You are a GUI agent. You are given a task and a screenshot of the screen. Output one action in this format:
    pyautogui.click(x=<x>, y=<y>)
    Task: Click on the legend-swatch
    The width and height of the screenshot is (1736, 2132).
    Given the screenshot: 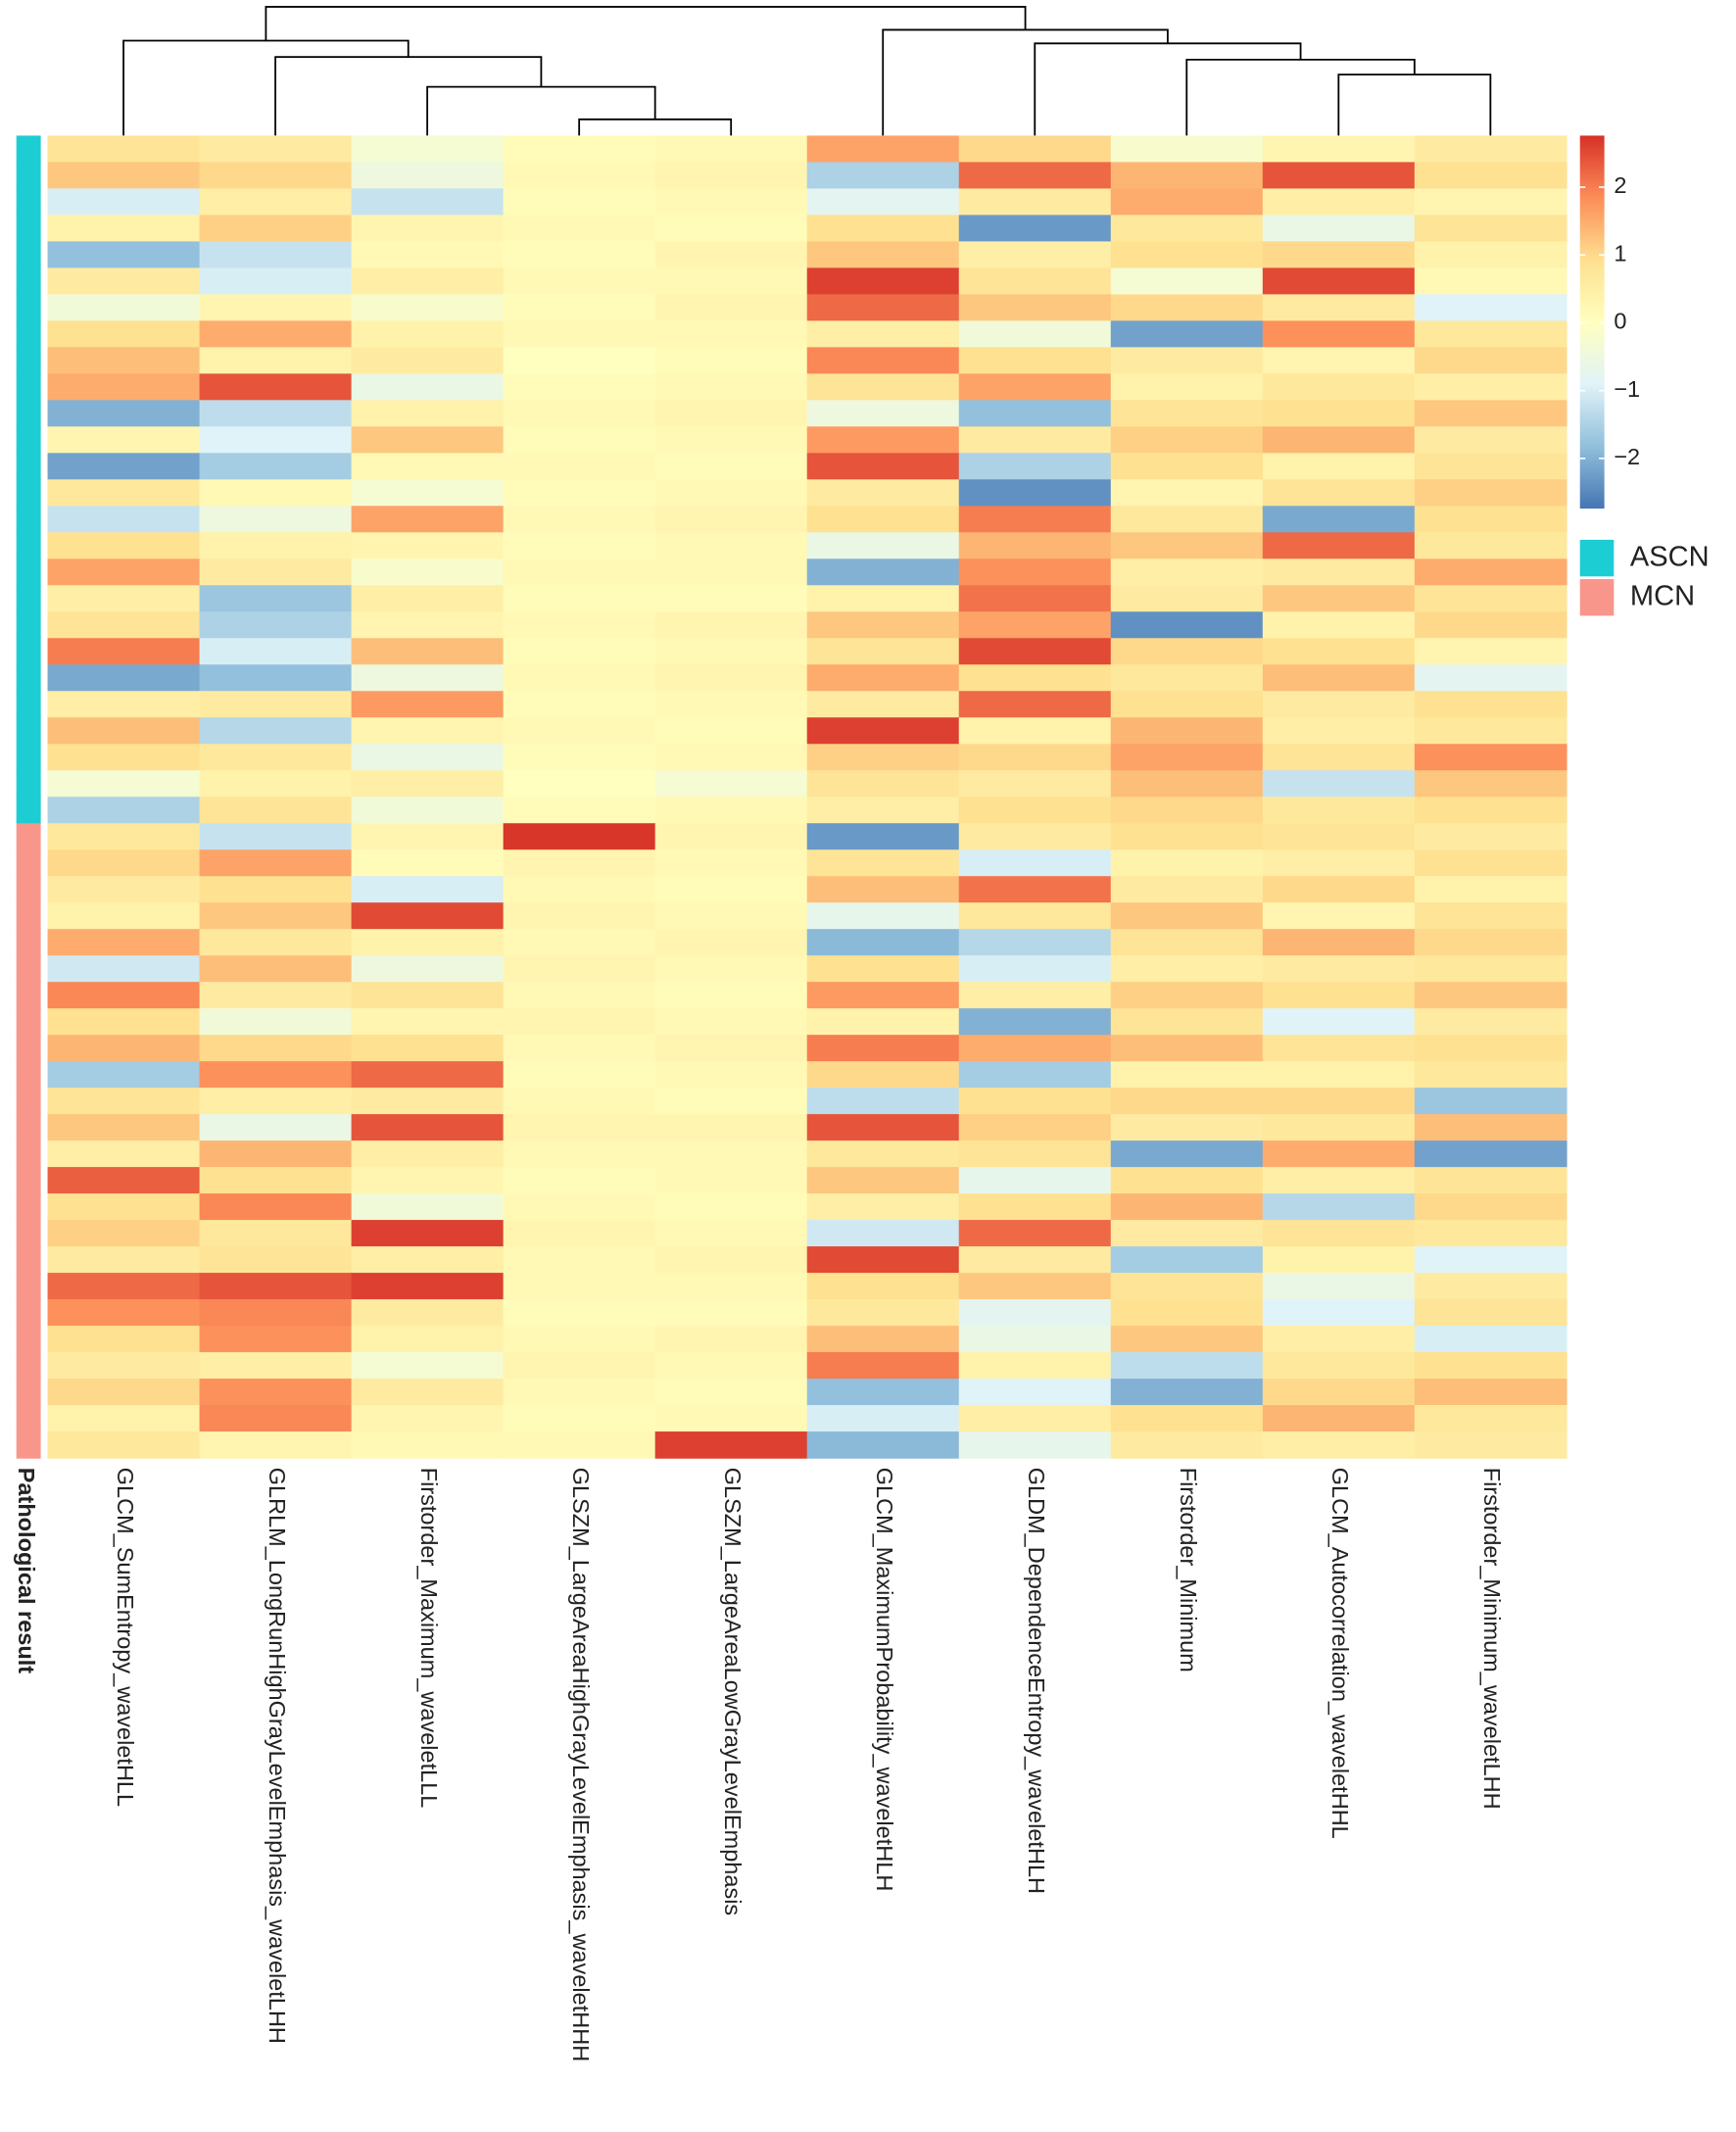 What is the action you would take?
    pyautogui.click(x=1597, y=597)
    